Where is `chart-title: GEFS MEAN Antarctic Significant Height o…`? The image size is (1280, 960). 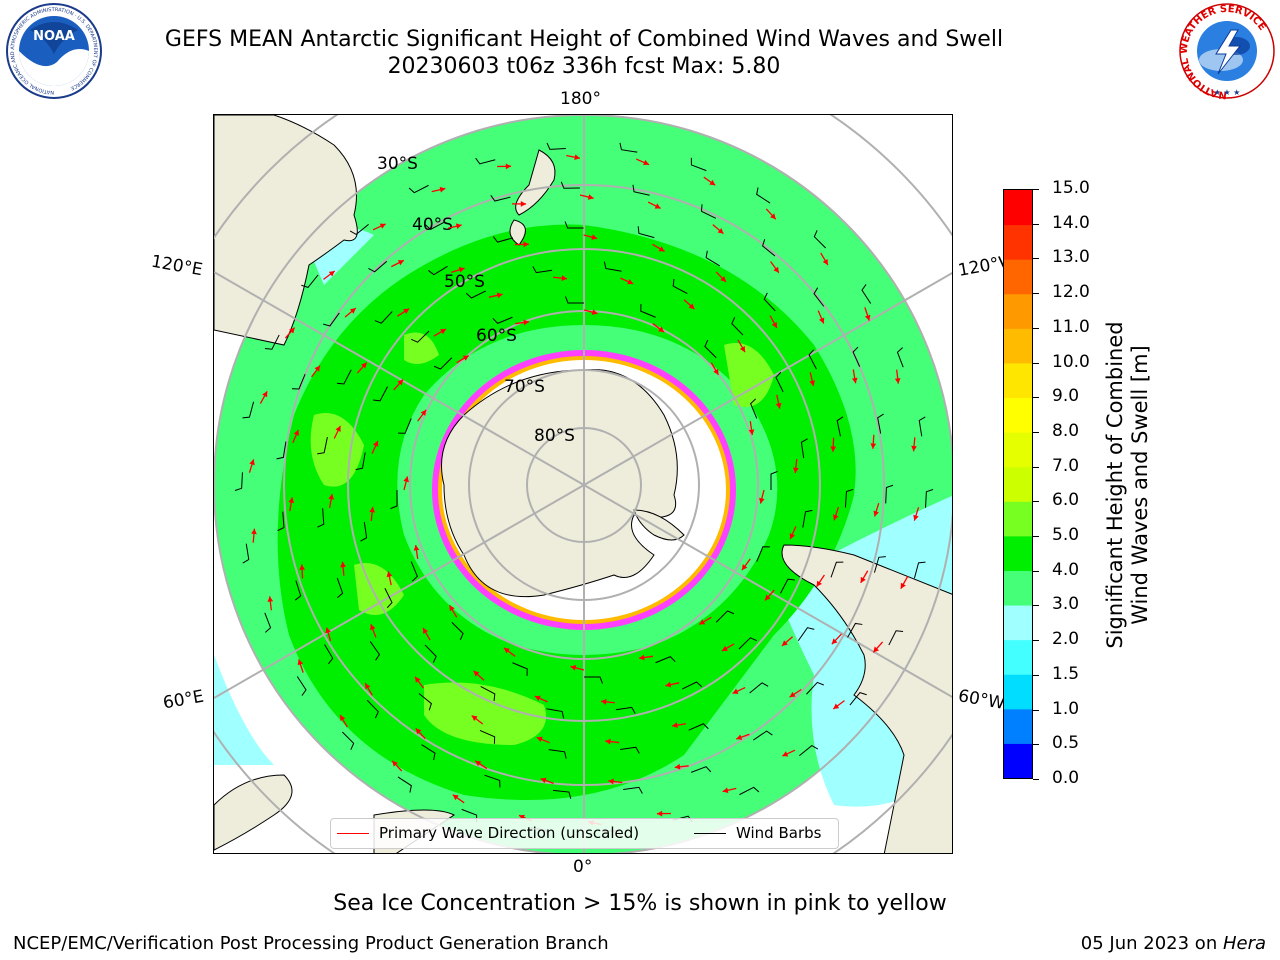 chart-title: GEFS MEAN Antarctic Significant Height o… is located at coordinates (584, 39).